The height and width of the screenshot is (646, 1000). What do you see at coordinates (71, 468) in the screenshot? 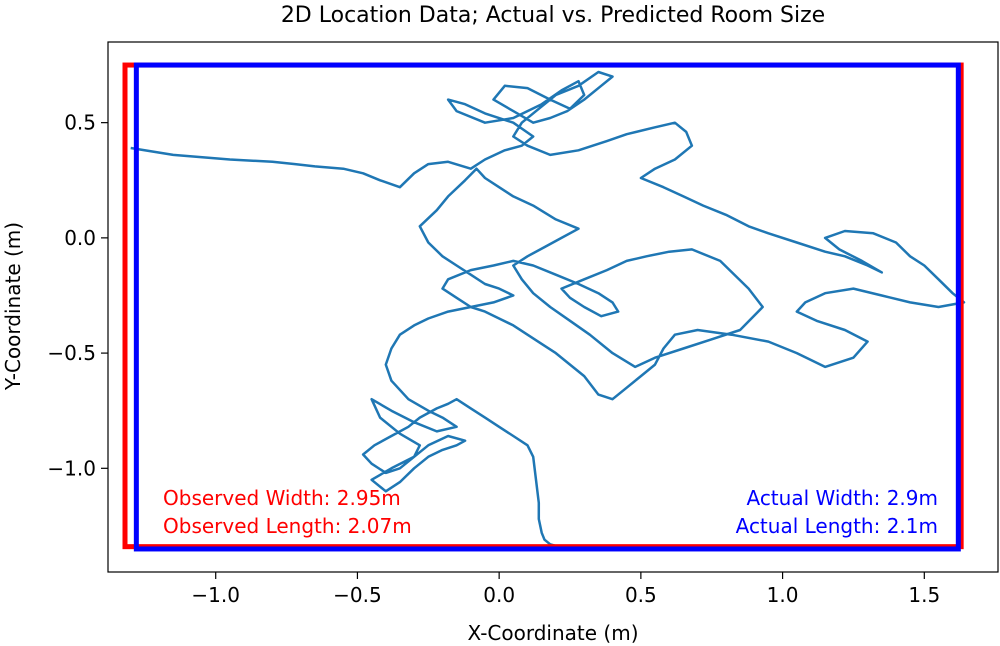
I see `y-tick-label: −1.0` at bounding box center [71, 468].